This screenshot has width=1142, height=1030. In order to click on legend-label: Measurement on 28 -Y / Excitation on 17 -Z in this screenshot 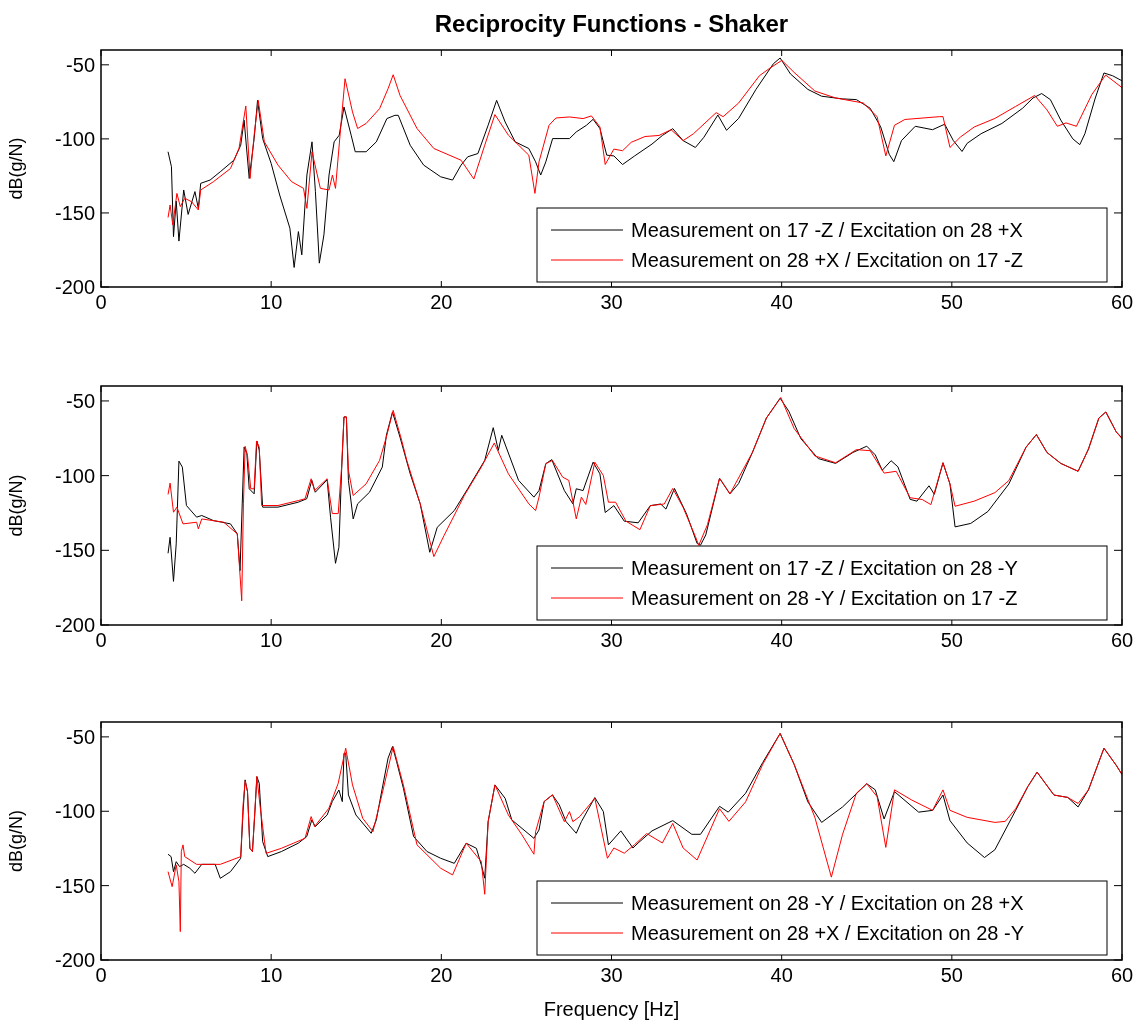, I will do `click(824, 598)`.